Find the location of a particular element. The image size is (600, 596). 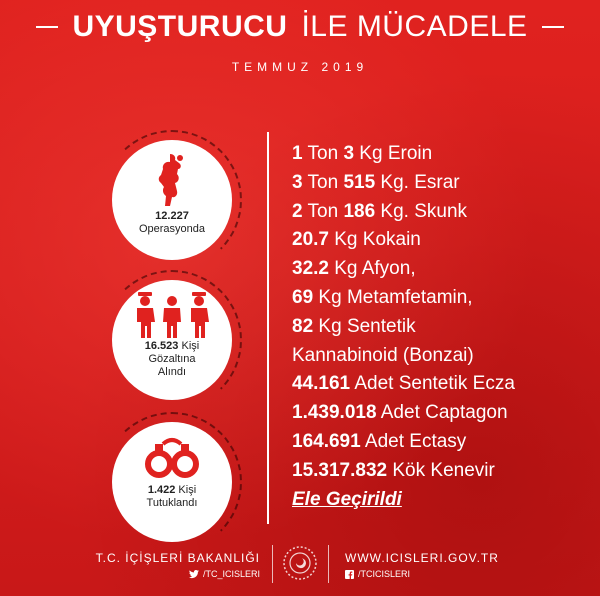

seizure-item: 164.691 Adet Ectasy is located at coordinates (442, 442).